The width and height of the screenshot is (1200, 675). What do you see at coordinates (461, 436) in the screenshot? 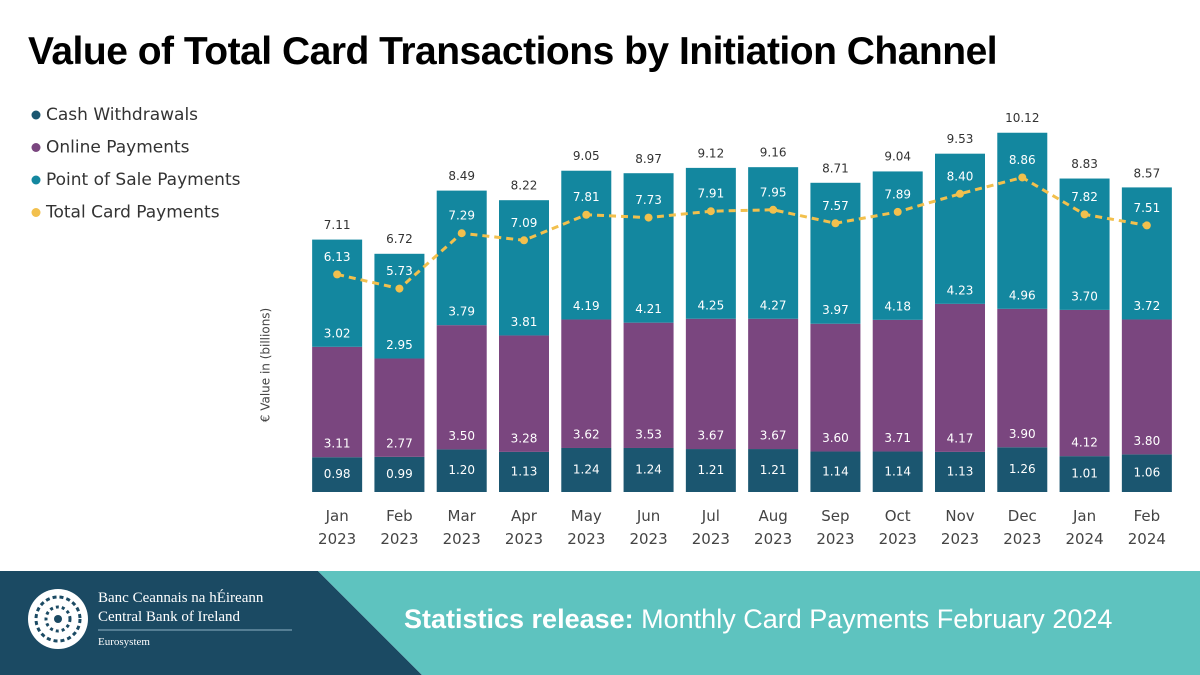
I see `value-label: 3.50` at bounding box center [461, 436].